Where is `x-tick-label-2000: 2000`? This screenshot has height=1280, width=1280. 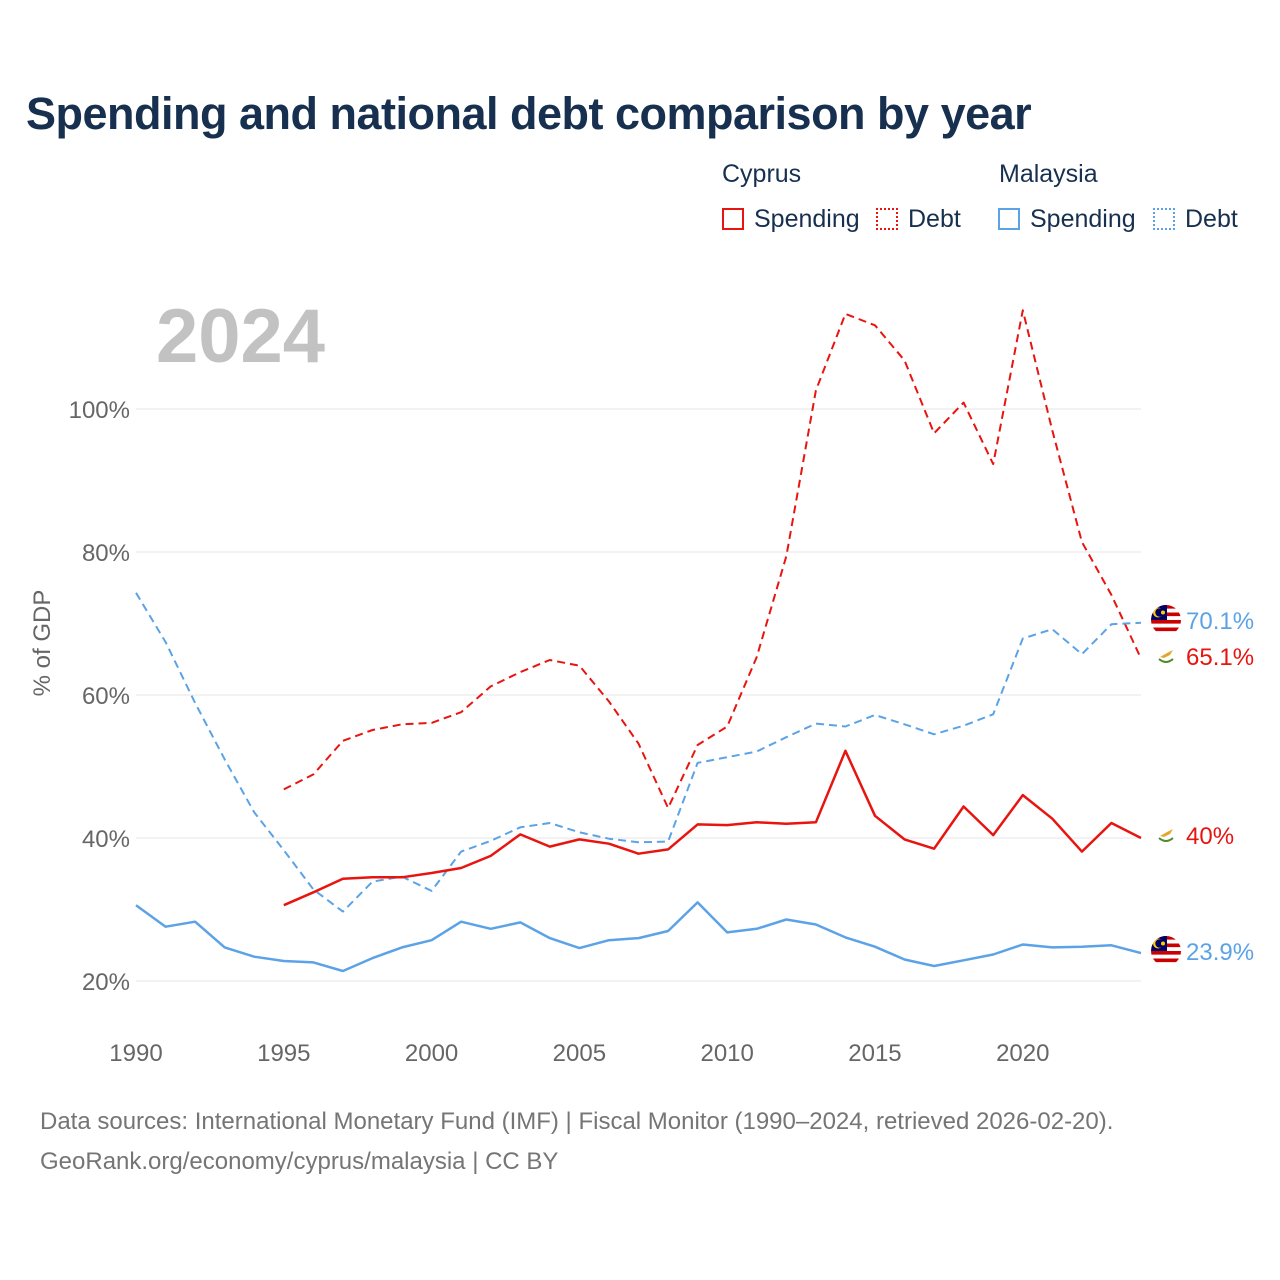
x-tick-label-2000: 2000 is located at coordinates (431, 1053).